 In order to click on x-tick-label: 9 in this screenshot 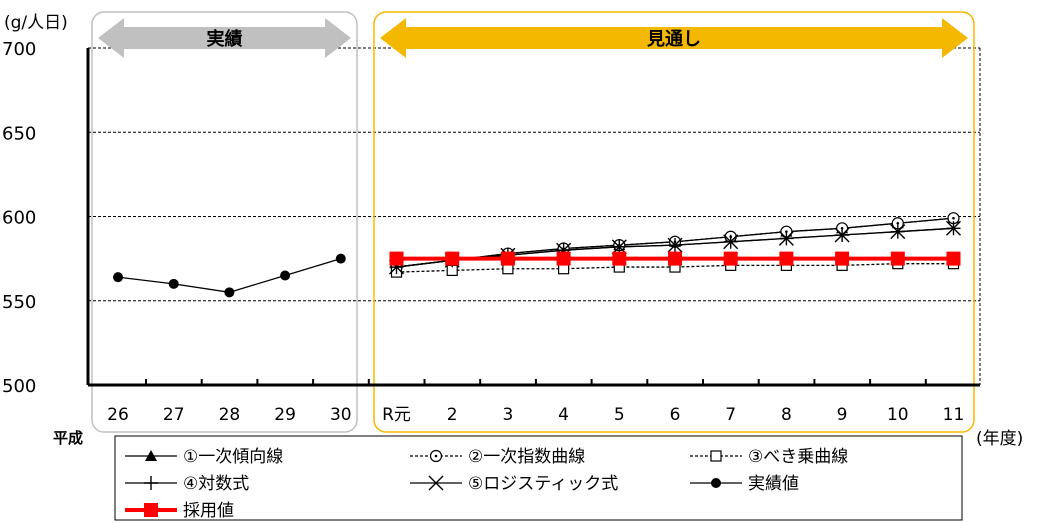, I will do `click(842, 415)`.